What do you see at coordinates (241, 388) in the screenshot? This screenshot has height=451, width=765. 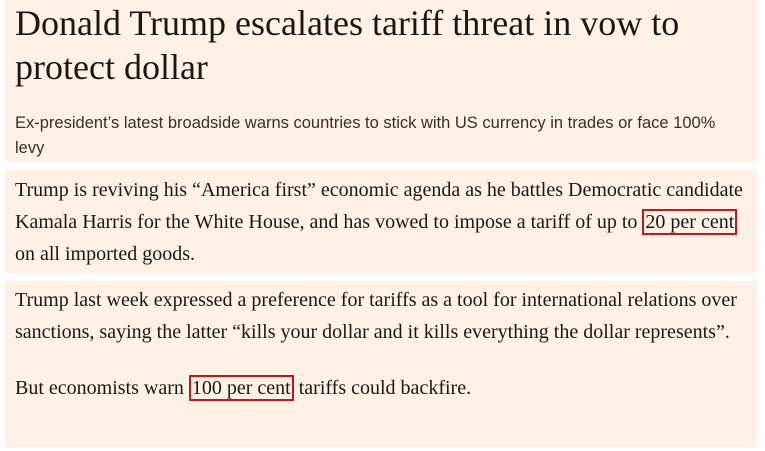 I see `highlight: 100 per cent` at bounding box center [241, 388].